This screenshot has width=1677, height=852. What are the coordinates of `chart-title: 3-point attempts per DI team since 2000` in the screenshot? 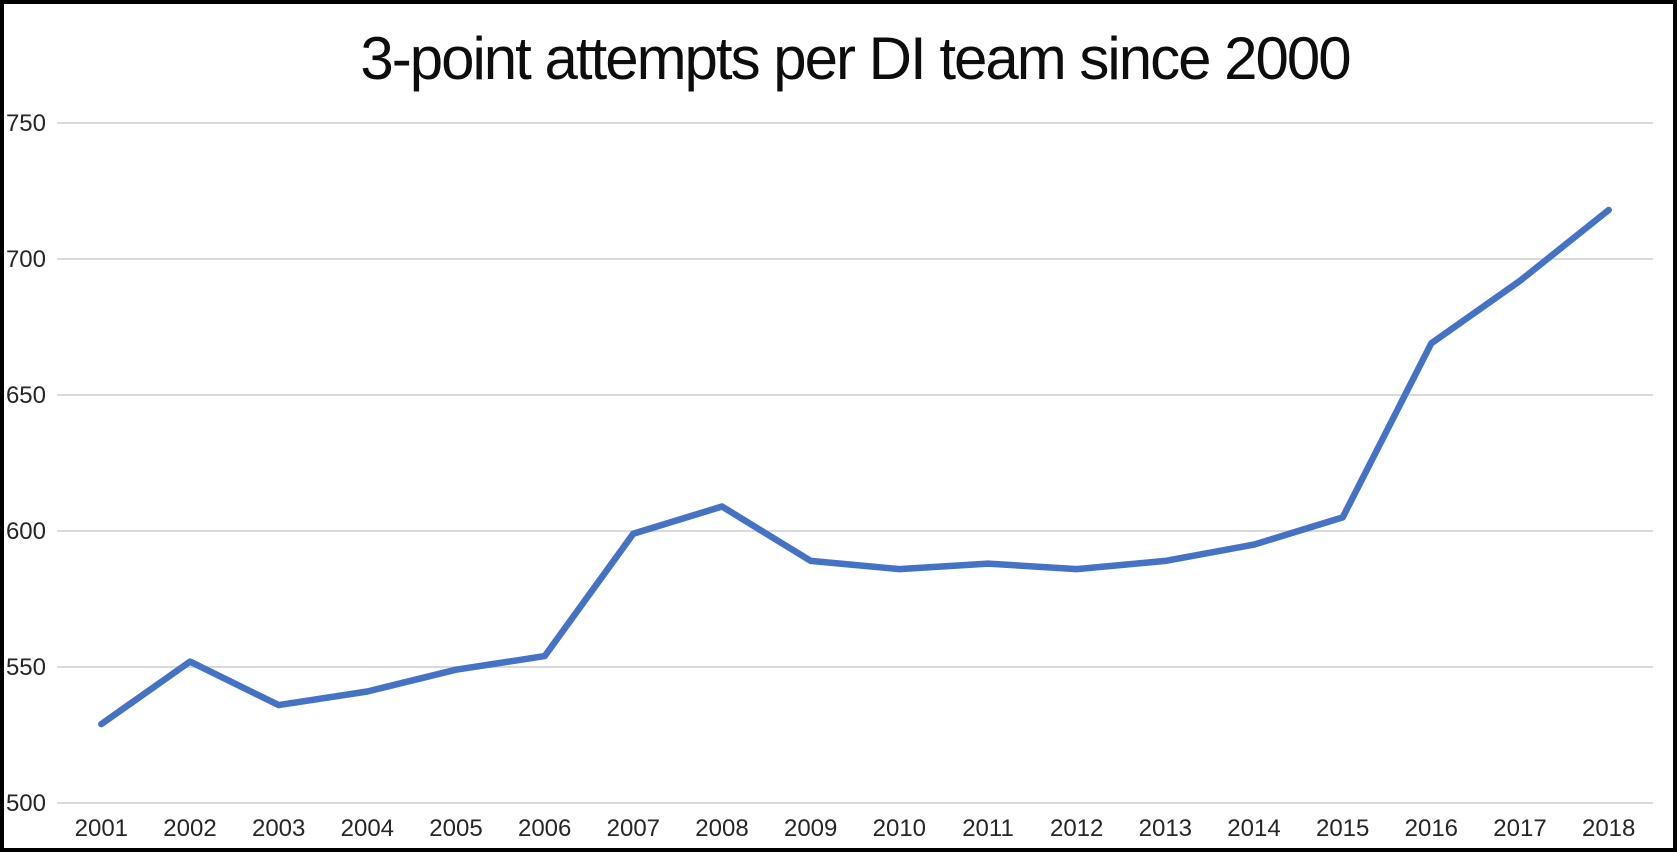 It's located at (855, 58).